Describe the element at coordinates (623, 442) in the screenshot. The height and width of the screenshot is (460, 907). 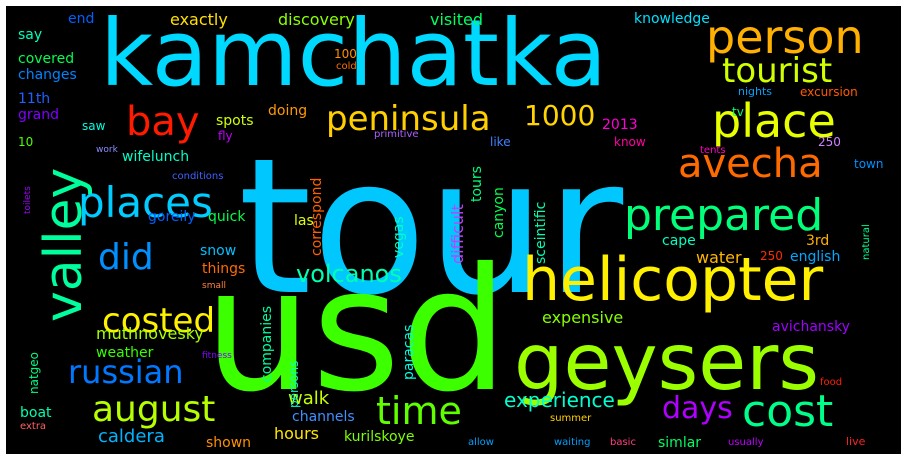
I see `word-basic-84: basic` at that location.